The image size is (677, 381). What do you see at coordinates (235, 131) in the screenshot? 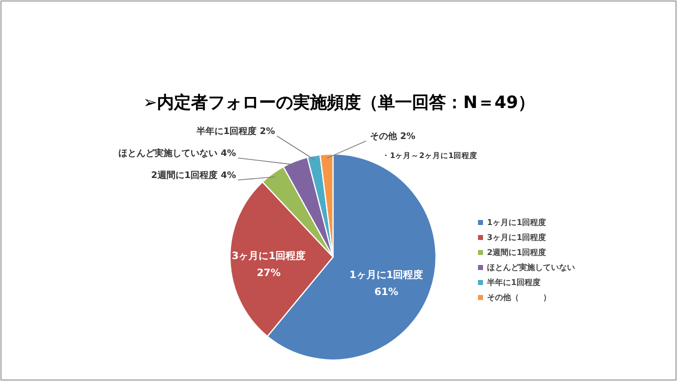
I see `data-label: 半年に1回程度 2%` at bounding box center [235, 131].